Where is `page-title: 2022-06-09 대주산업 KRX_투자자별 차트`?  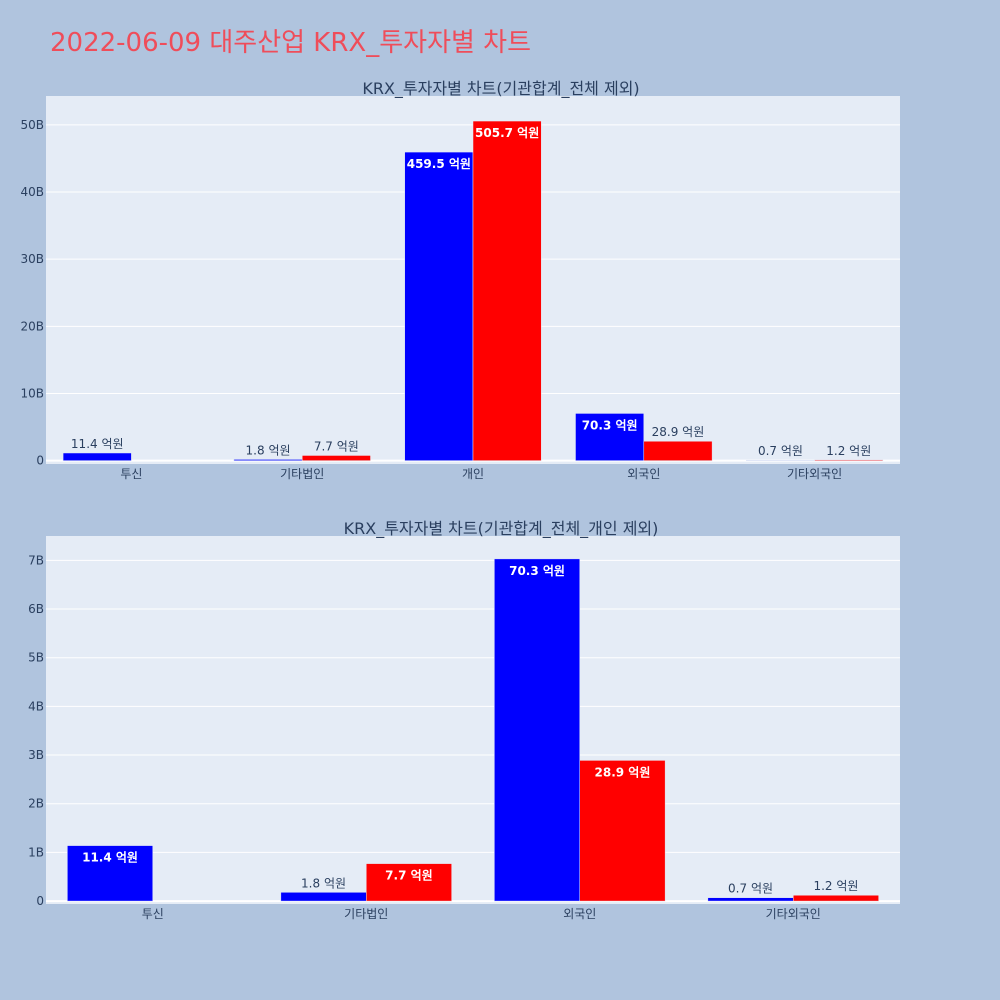 page-title: 2022-06-09 대주산업 KRX_투자자별 차트 is located at coordinates (291, 43).